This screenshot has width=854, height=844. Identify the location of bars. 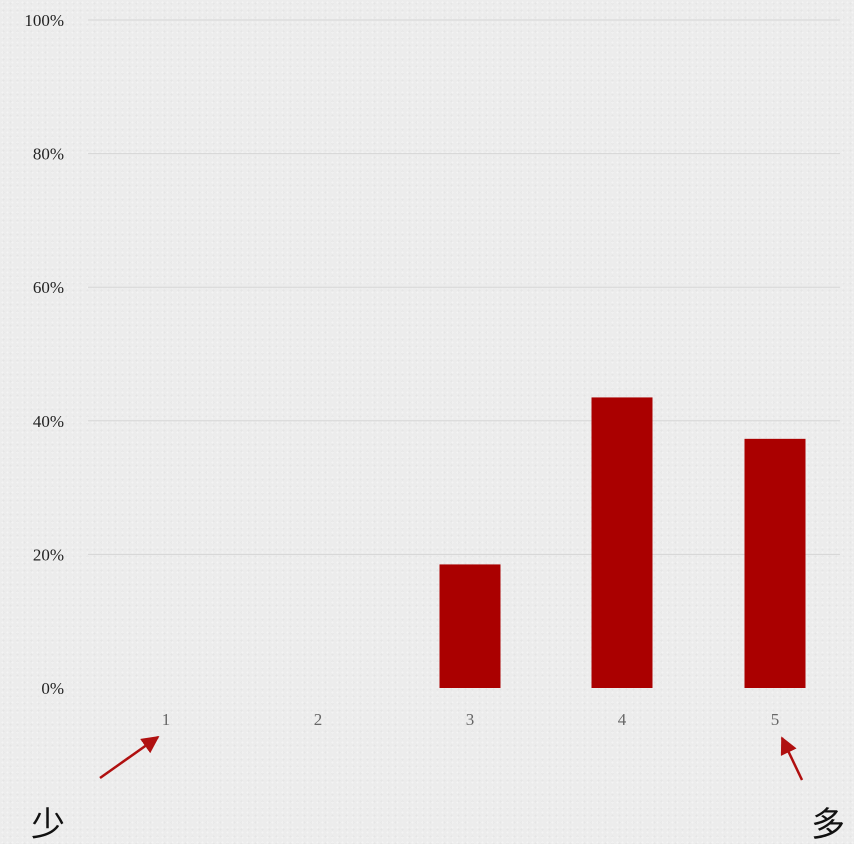
(622, 542).